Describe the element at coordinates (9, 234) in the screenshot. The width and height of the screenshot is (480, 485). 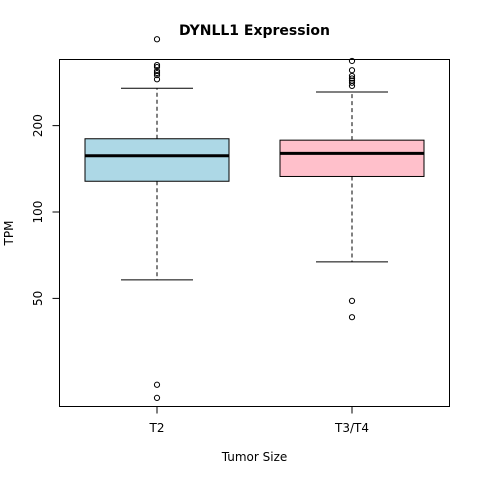
I see `y-axis-label: TPM` at that location.